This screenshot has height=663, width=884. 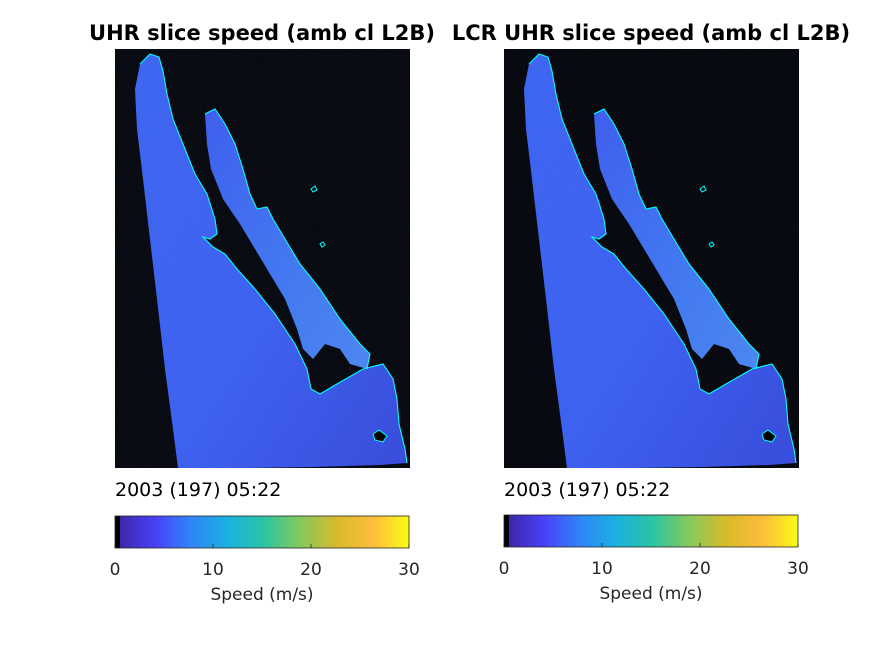 What do you see at coordinates (117, 532) in the screenshot?
I see `panel-1-colorbar-no-data-swatch` at bounding box center [117, 532].